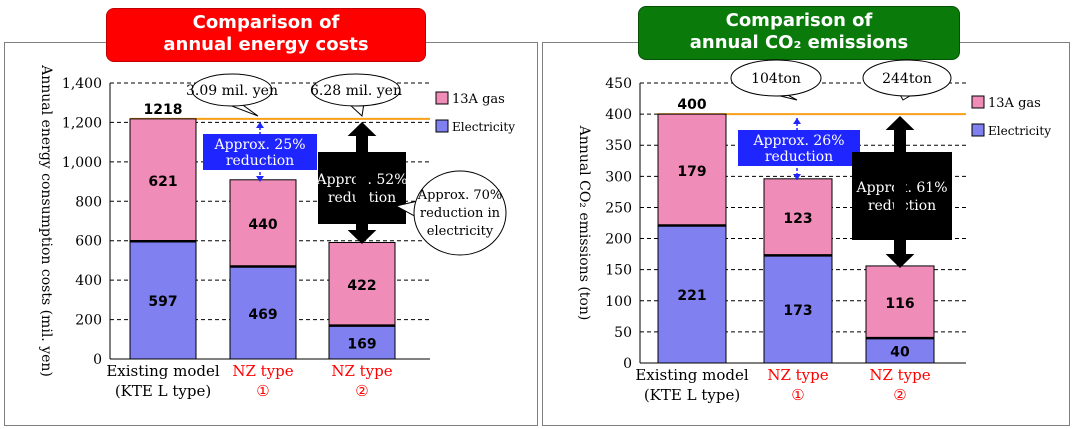 This screenshot has width=1072, height=429. What do you see at coordinates (692, 395) in the screenshot?
I see `x-tick-label: (KTE L type)` at bounding box center [692, 395].